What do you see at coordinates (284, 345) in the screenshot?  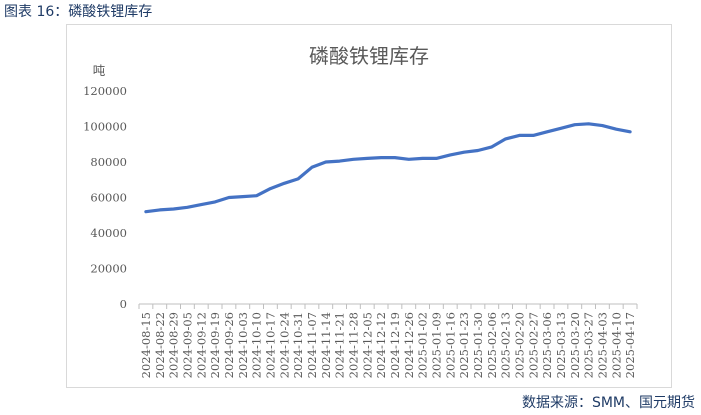 I see `x-tick-label: 2024-10-24` at bounding box center [284, 345].